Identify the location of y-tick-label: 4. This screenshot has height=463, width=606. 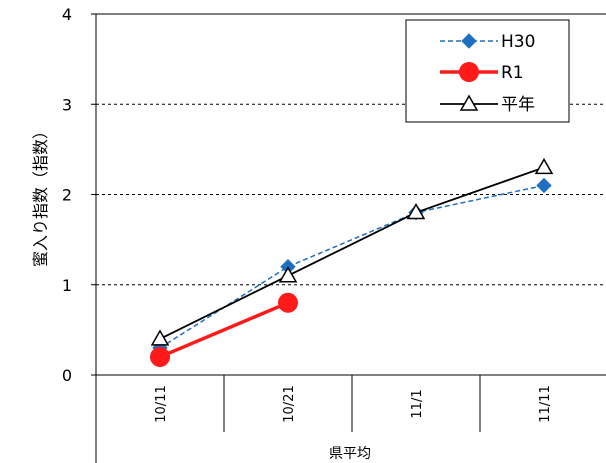
(67, 14).